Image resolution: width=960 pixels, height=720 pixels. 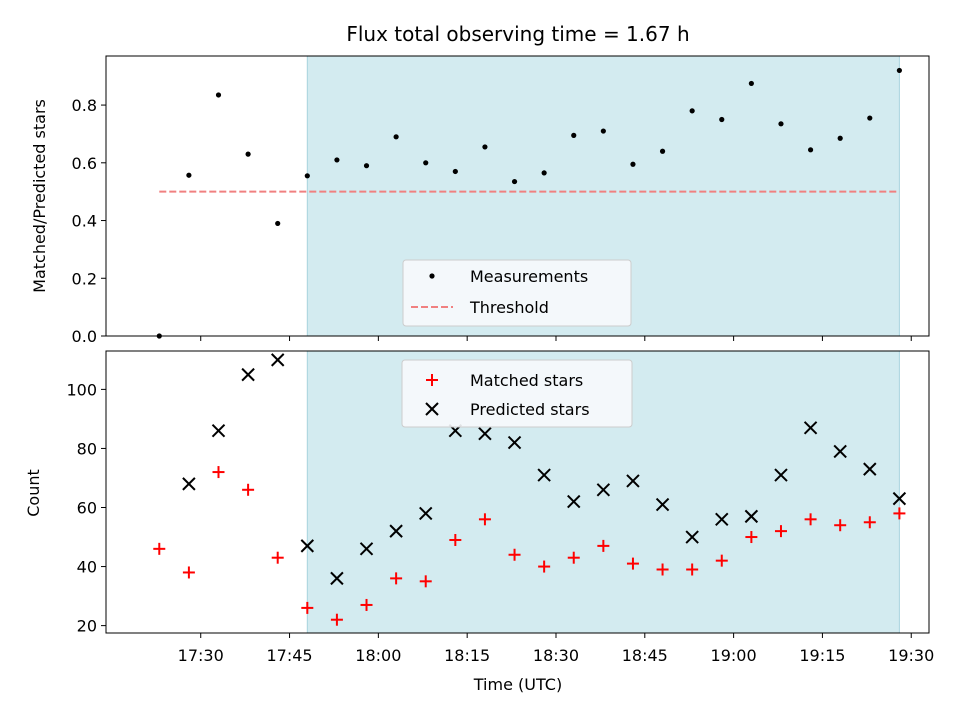 What do you see at coordinates (822, 655) in the screenshot?
I see `x-tick-label: 19:15` at bounding box center [822, 655].